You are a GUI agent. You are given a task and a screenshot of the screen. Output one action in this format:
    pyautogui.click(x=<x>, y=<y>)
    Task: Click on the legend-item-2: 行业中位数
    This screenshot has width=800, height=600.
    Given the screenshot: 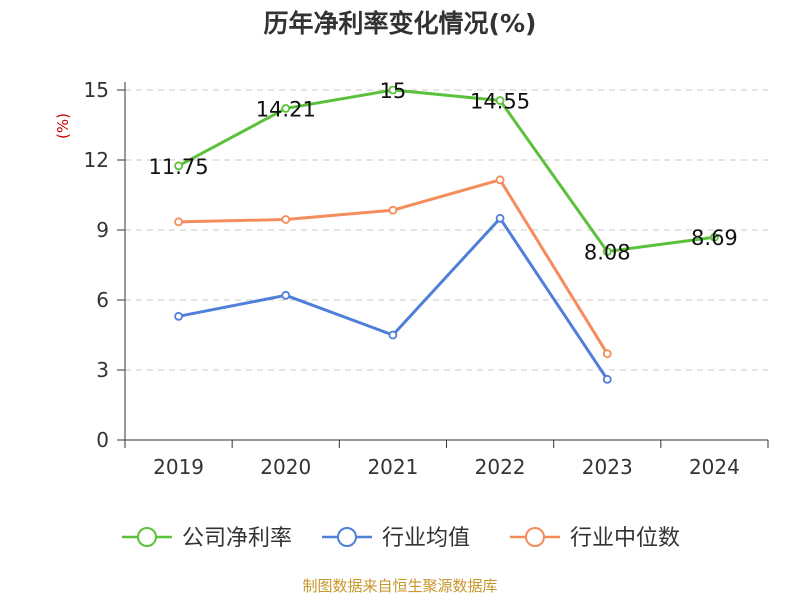 What is the action you would take?
    pyautogui.click(x=595, y=538)
    